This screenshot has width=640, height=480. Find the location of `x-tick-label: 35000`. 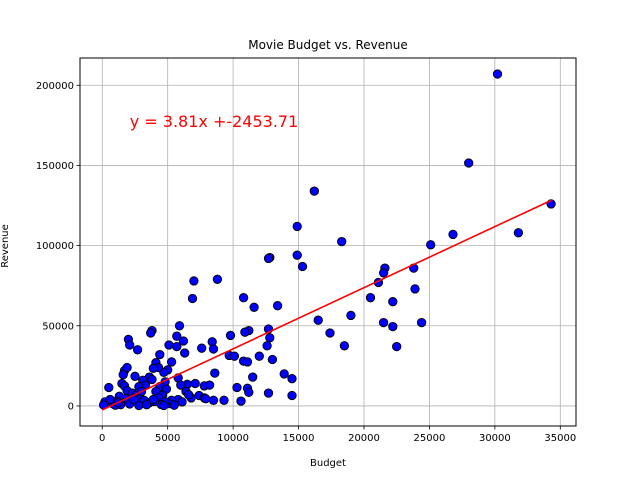

x-tick-label: 35000 is located at coordinates (560, 438).